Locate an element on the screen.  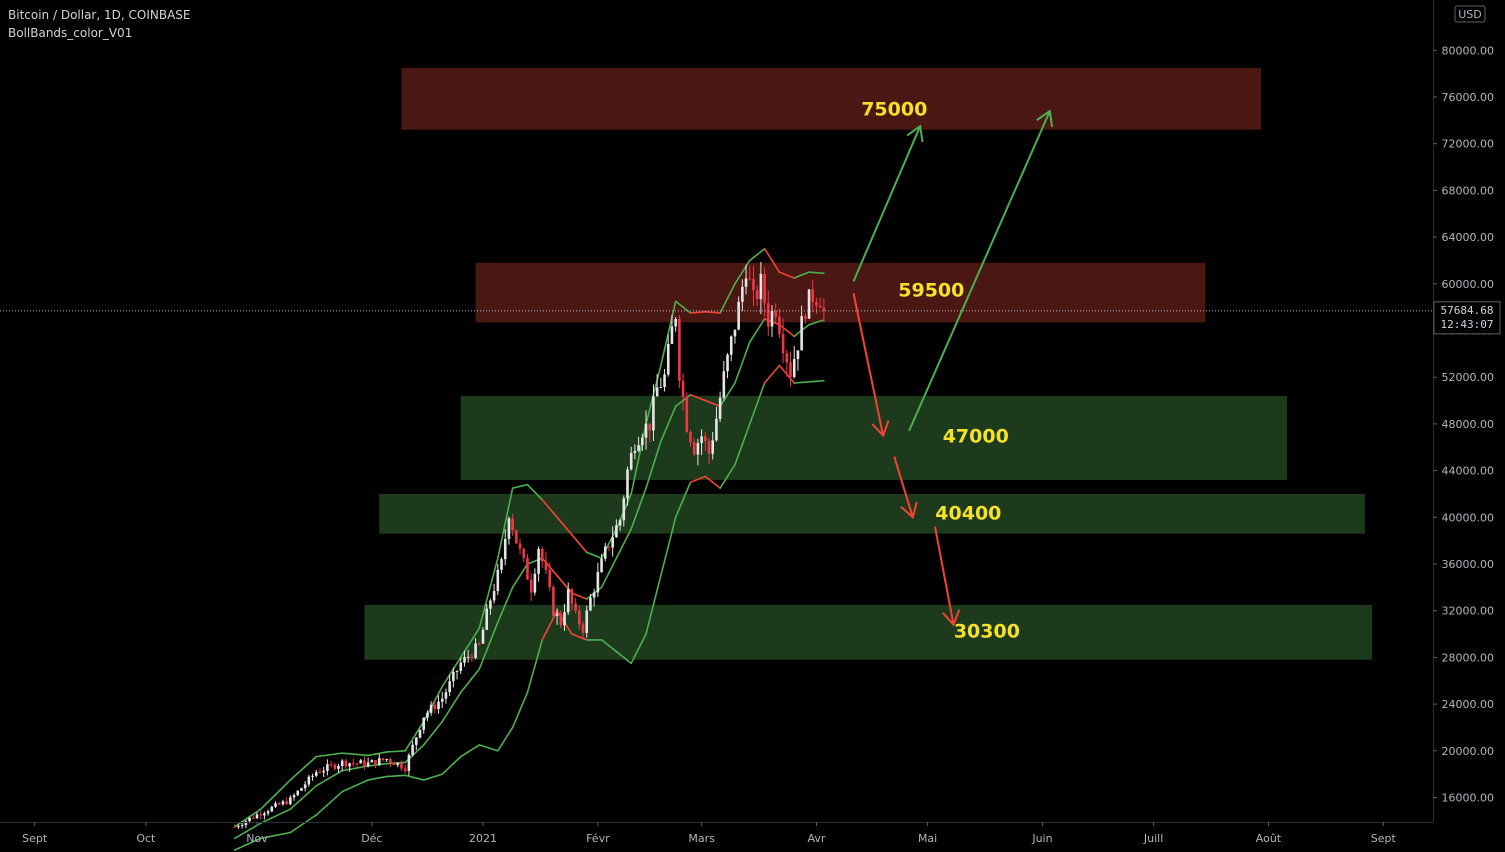
symbol-title: Bitcoin / Dollar, 1D, COINBASE is located at coordinates (99, 15).